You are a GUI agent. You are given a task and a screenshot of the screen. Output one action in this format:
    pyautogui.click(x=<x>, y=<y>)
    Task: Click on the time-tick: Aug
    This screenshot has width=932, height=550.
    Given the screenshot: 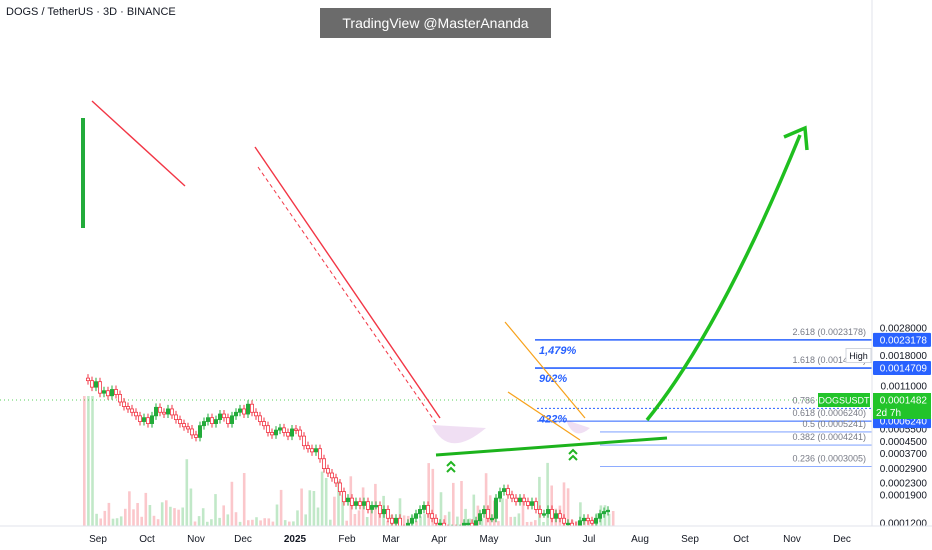 What is the action you would take?
    pyautogui.click(x=640, y=539)
    